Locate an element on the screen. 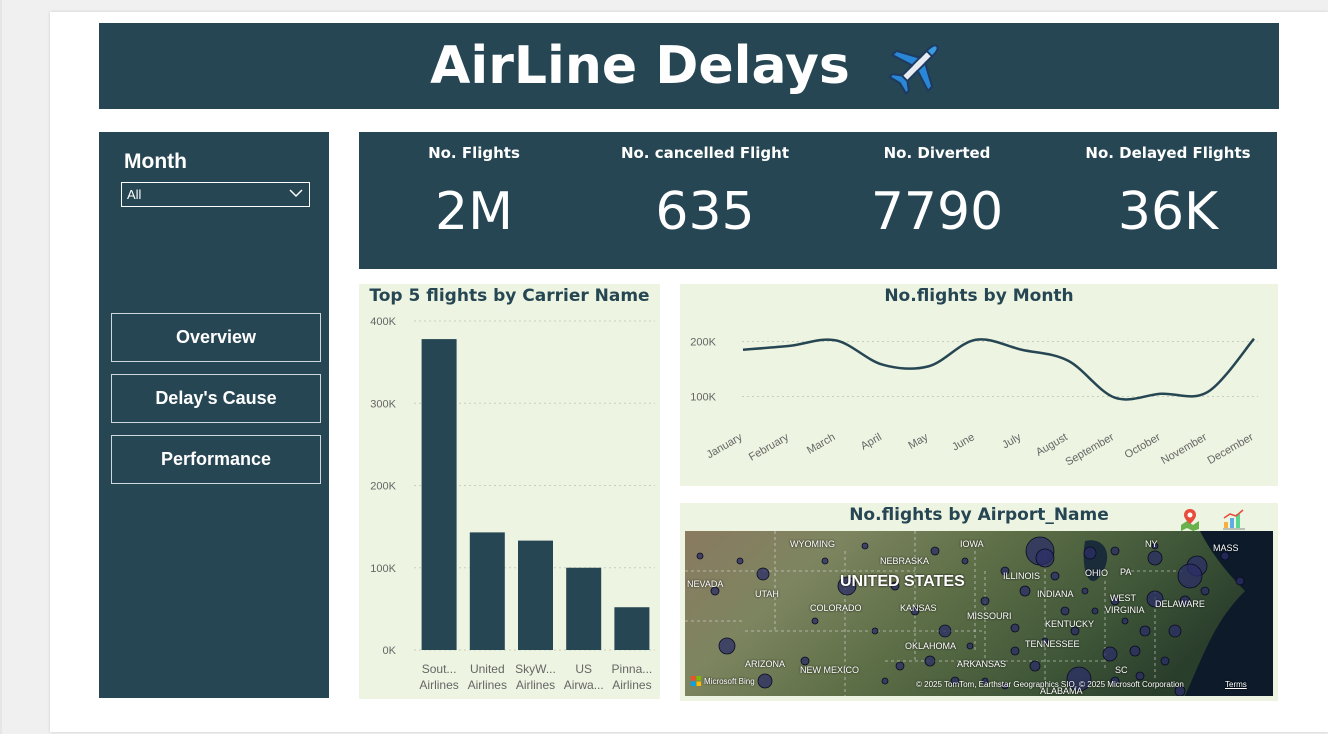  map-place-label: KENTUCKY is located at coordinates (1070, 624).